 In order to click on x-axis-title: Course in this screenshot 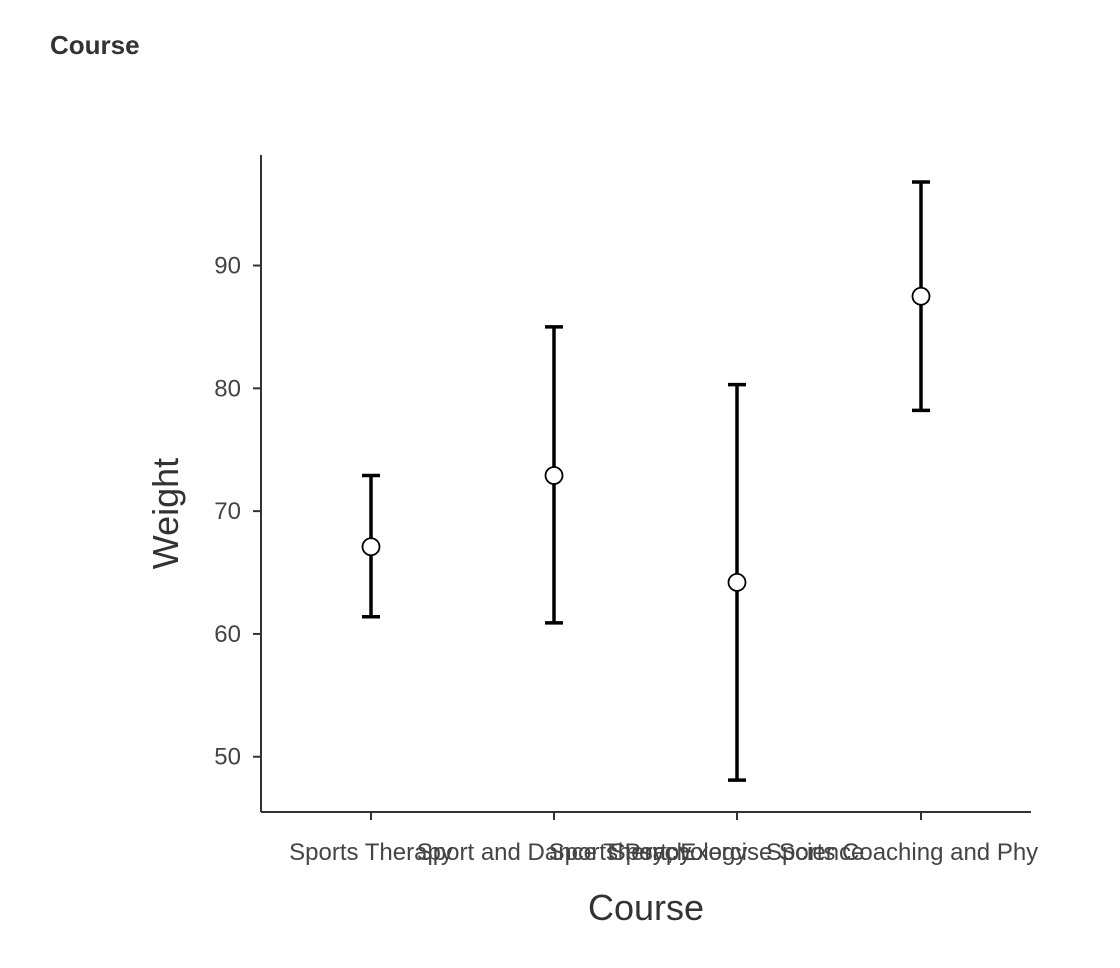, I will do `click(646, 907)`.